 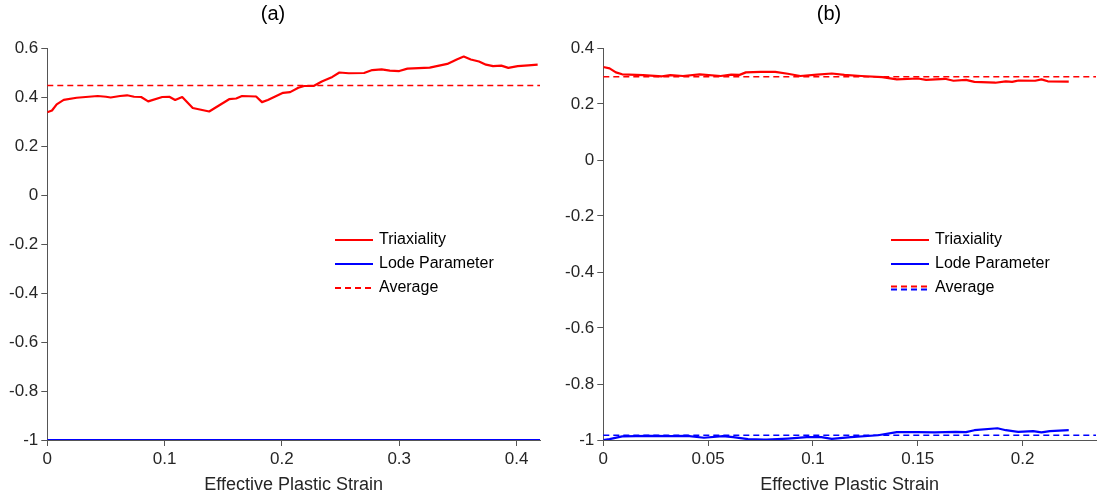 I want to click on x-tick-label: 0.4, so click(x=516, y=458).